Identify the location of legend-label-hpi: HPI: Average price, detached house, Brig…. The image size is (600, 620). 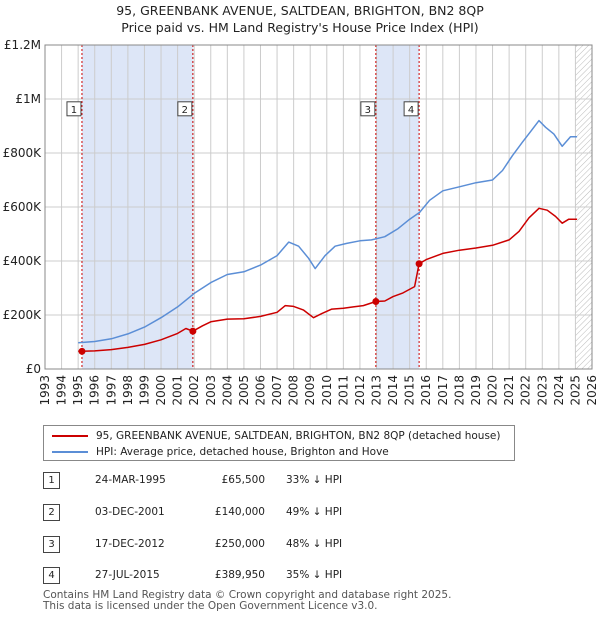
(242, 452).